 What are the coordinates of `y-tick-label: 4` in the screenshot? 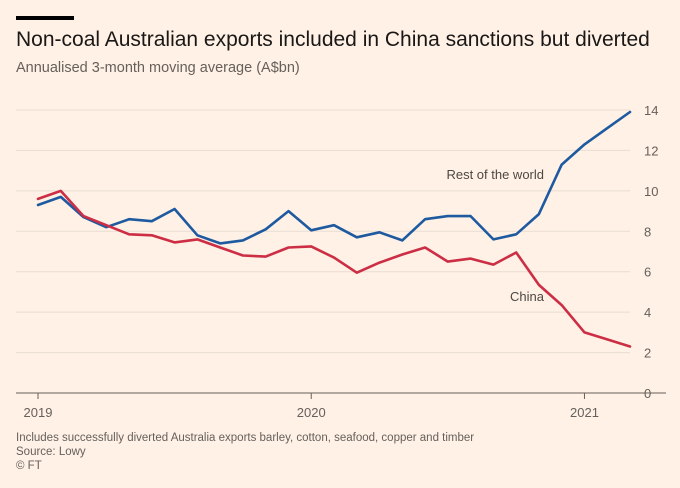 It's located at (647, 312).